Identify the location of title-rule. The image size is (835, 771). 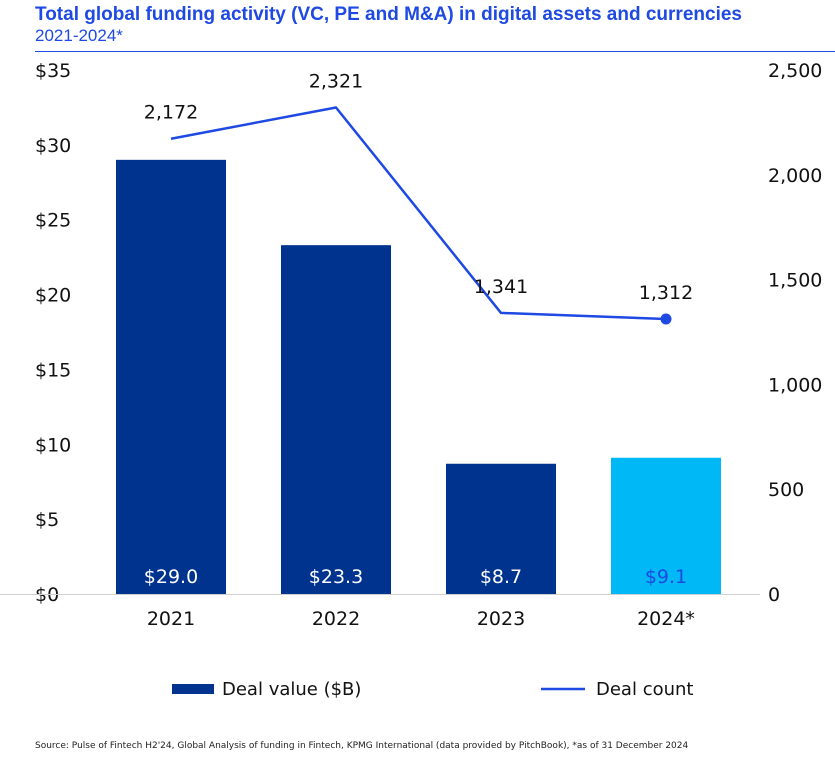
(435, 51).